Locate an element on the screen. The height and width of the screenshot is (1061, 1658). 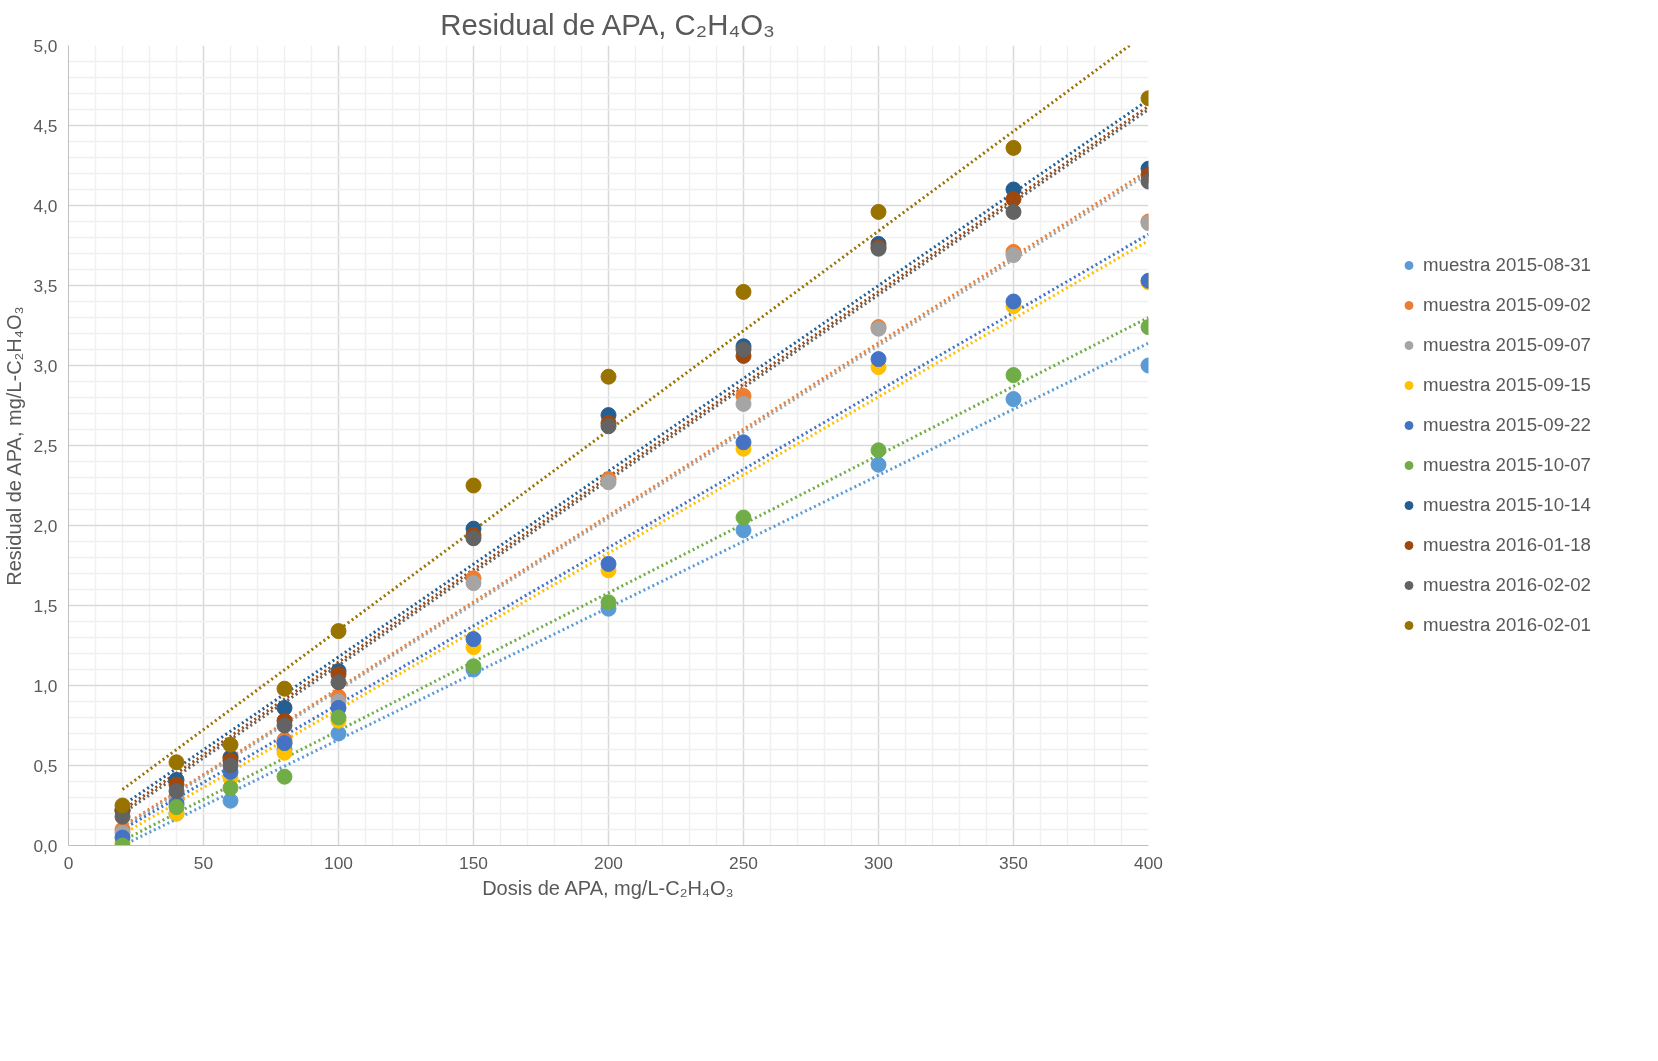
legend-label: muestra 2015-09-15 is located at coordinates (1507, 385).